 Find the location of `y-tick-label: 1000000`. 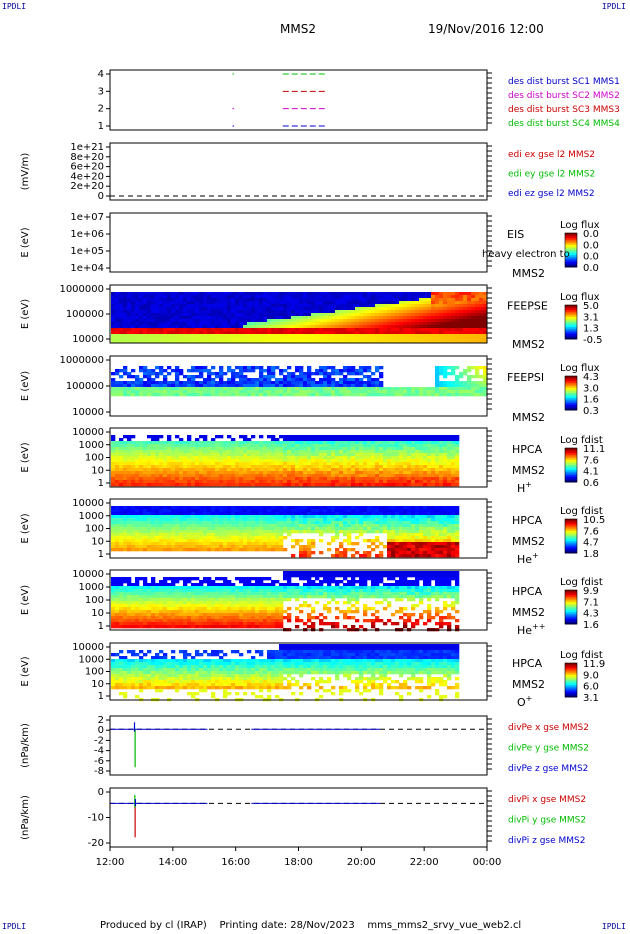

y-tick-label: 1000000 is located at coordinates (81, 360).